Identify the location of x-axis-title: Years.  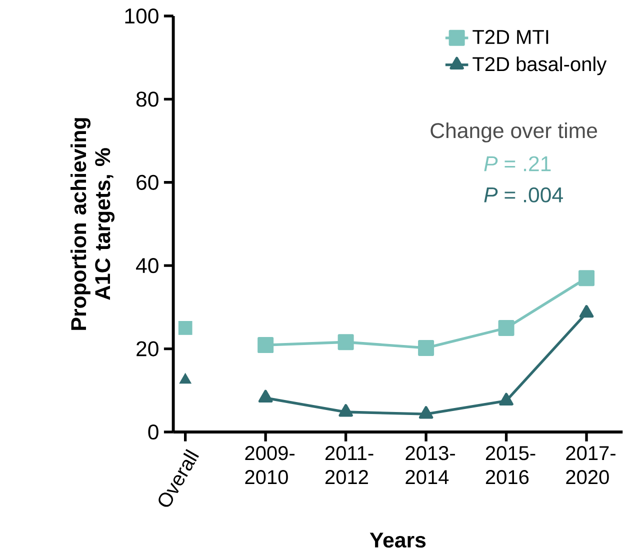
(398, 540).